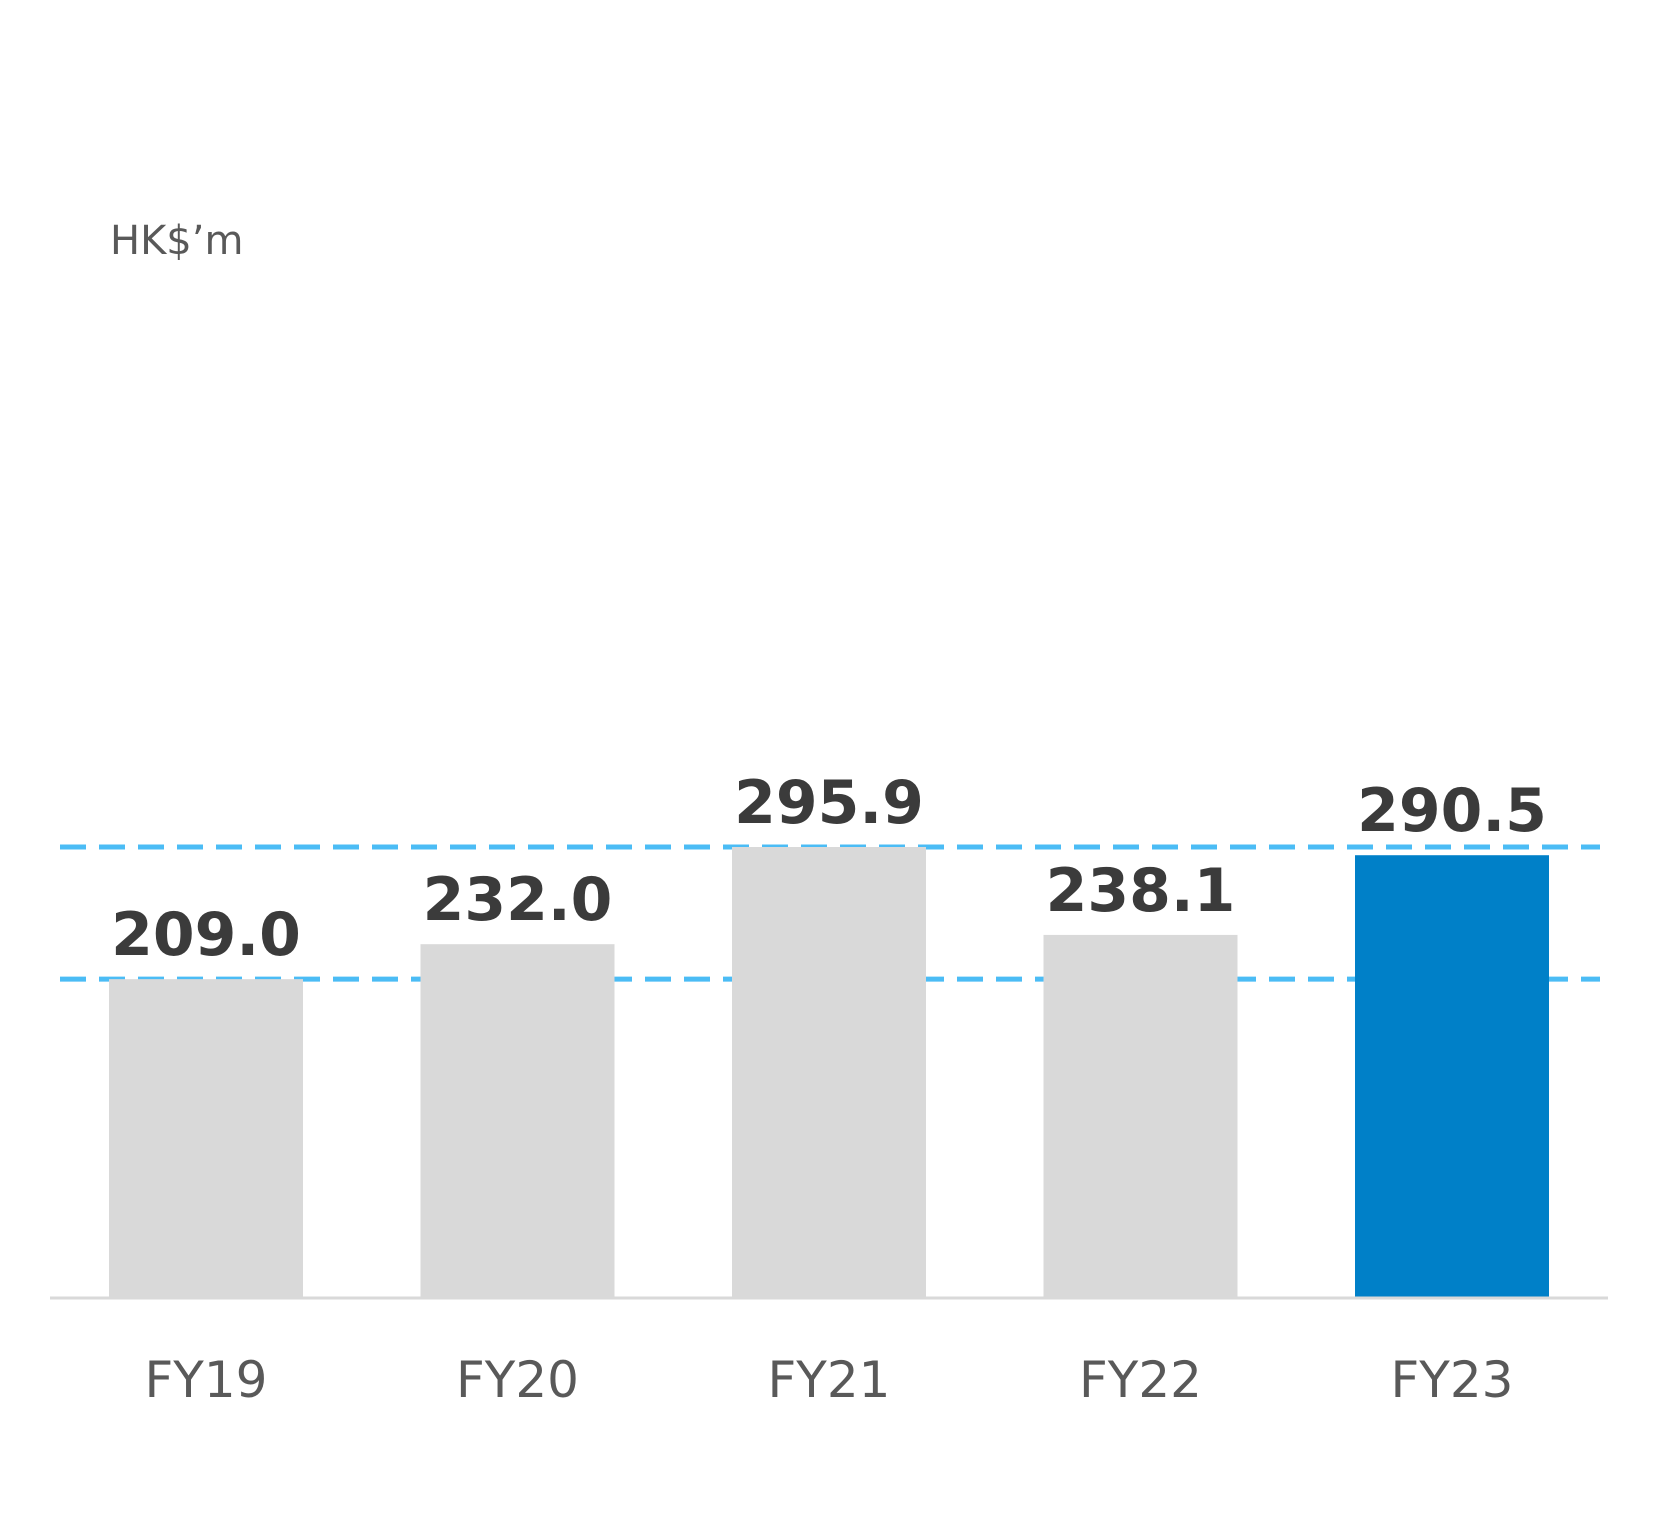 The width and height of the screenshot is (1653, 1522). Describe the element at coordinates (1141, 891) in the screenshot. I see `value-label-fy22: 238.1` at that location.